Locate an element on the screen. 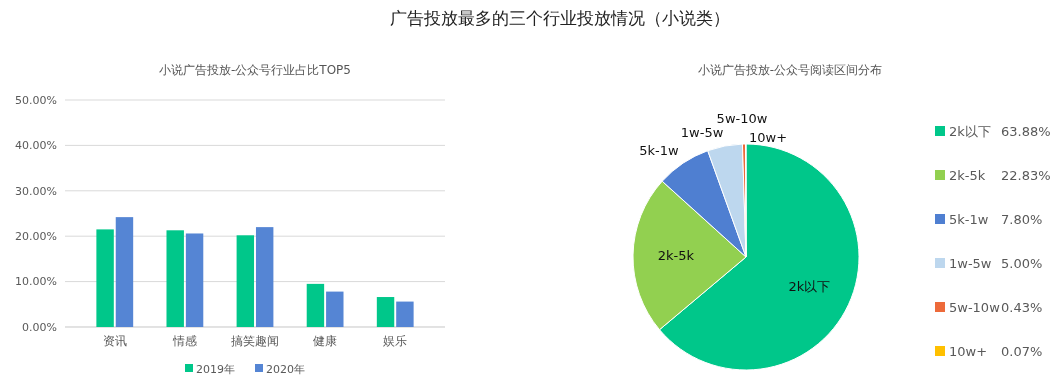 The height and width of the screenshot is (390, 1062). data-label: 22.83% is located at coordinates (1026, 175).